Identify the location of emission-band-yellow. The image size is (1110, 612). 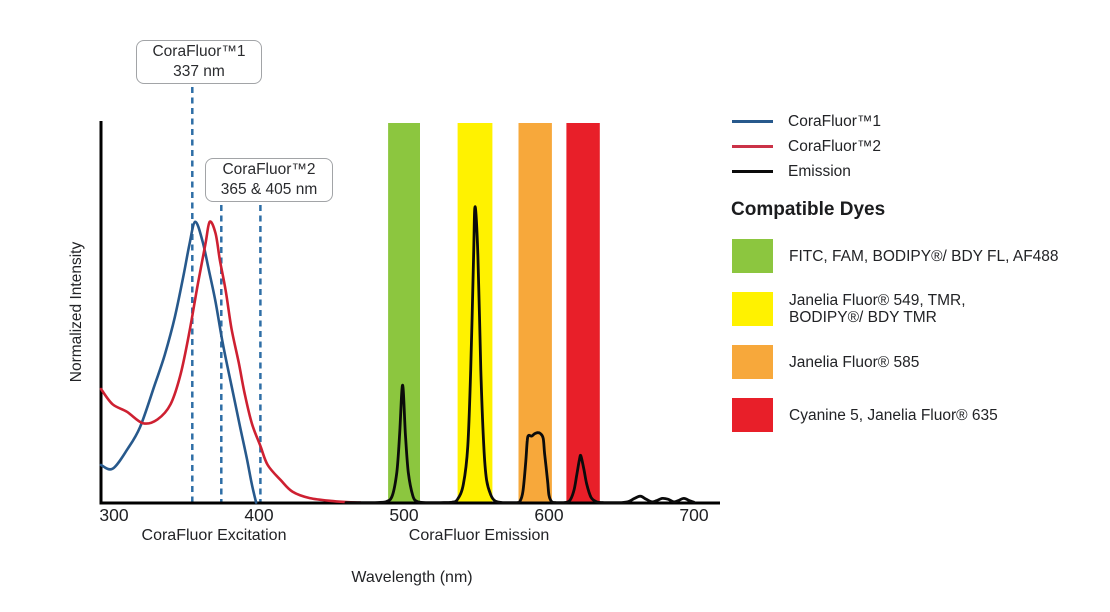
(475, 313).